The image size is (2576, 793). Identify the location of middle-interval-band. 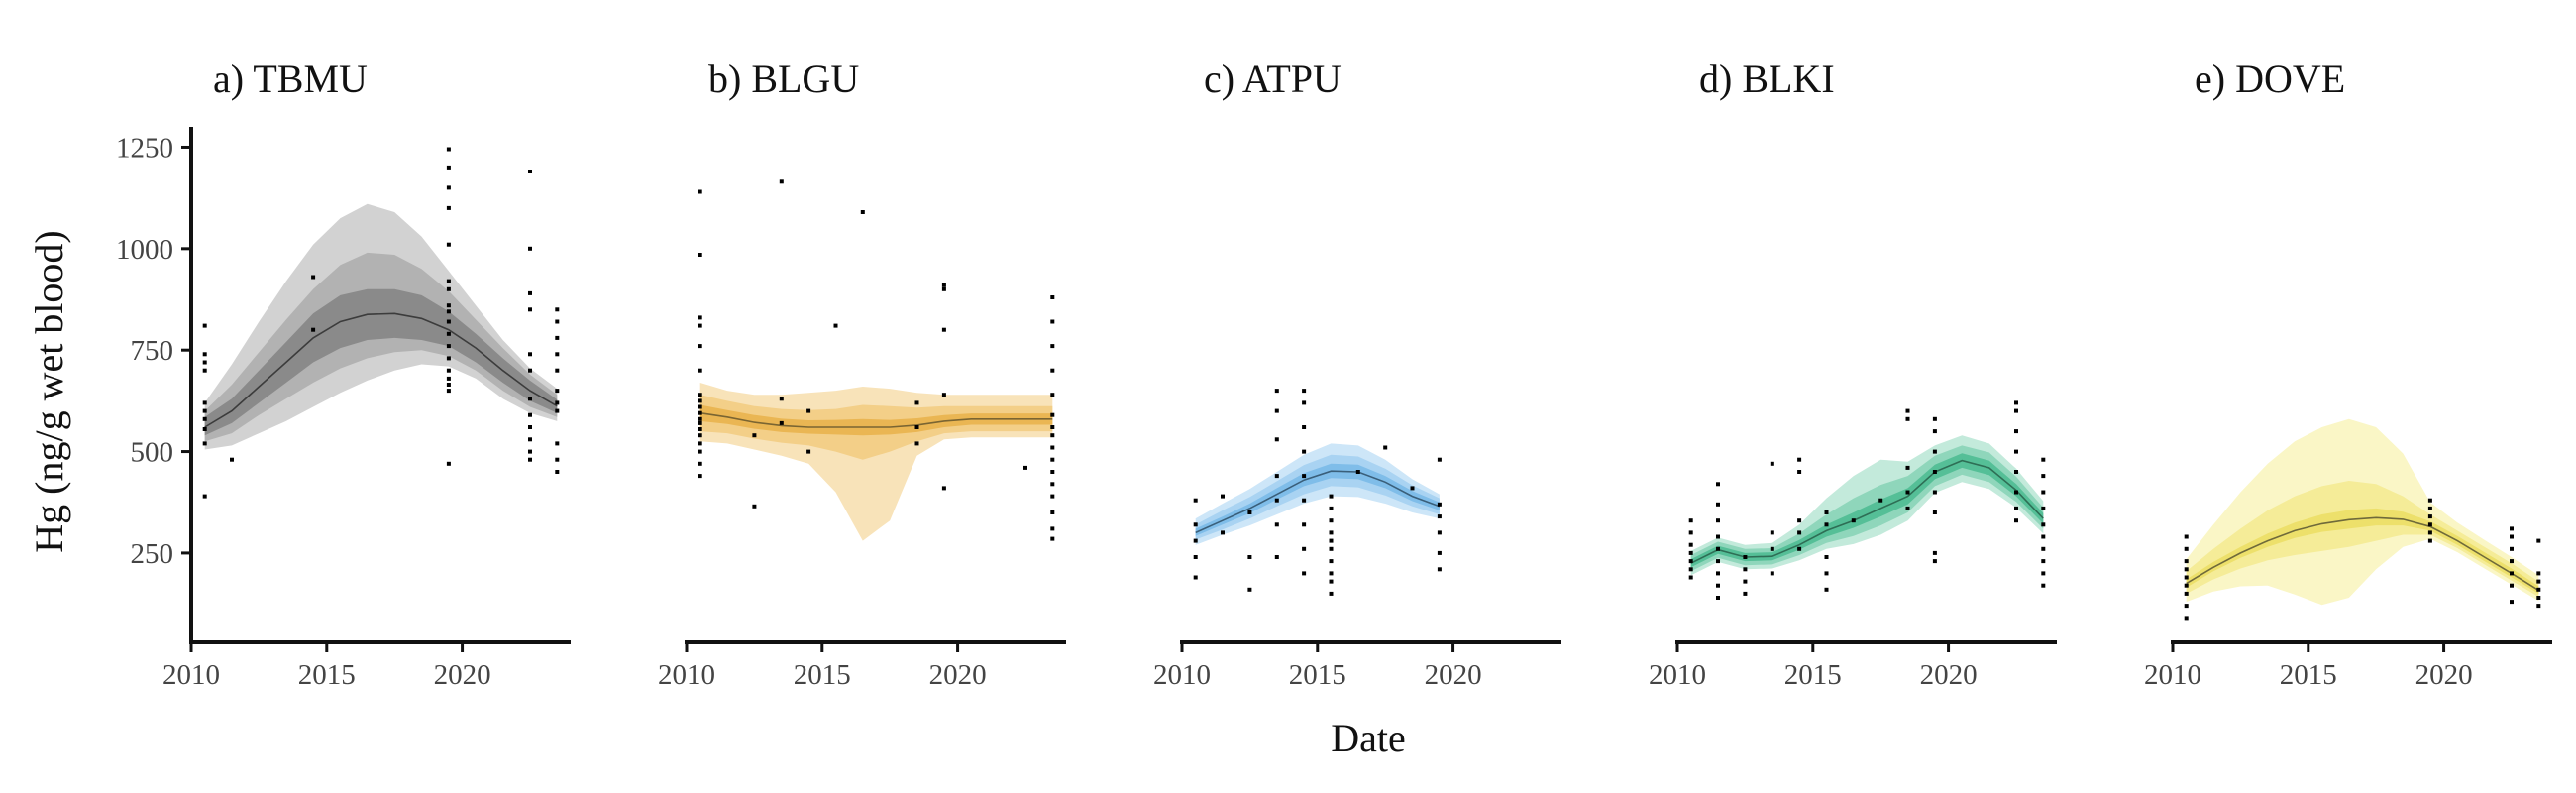
(381, 347).